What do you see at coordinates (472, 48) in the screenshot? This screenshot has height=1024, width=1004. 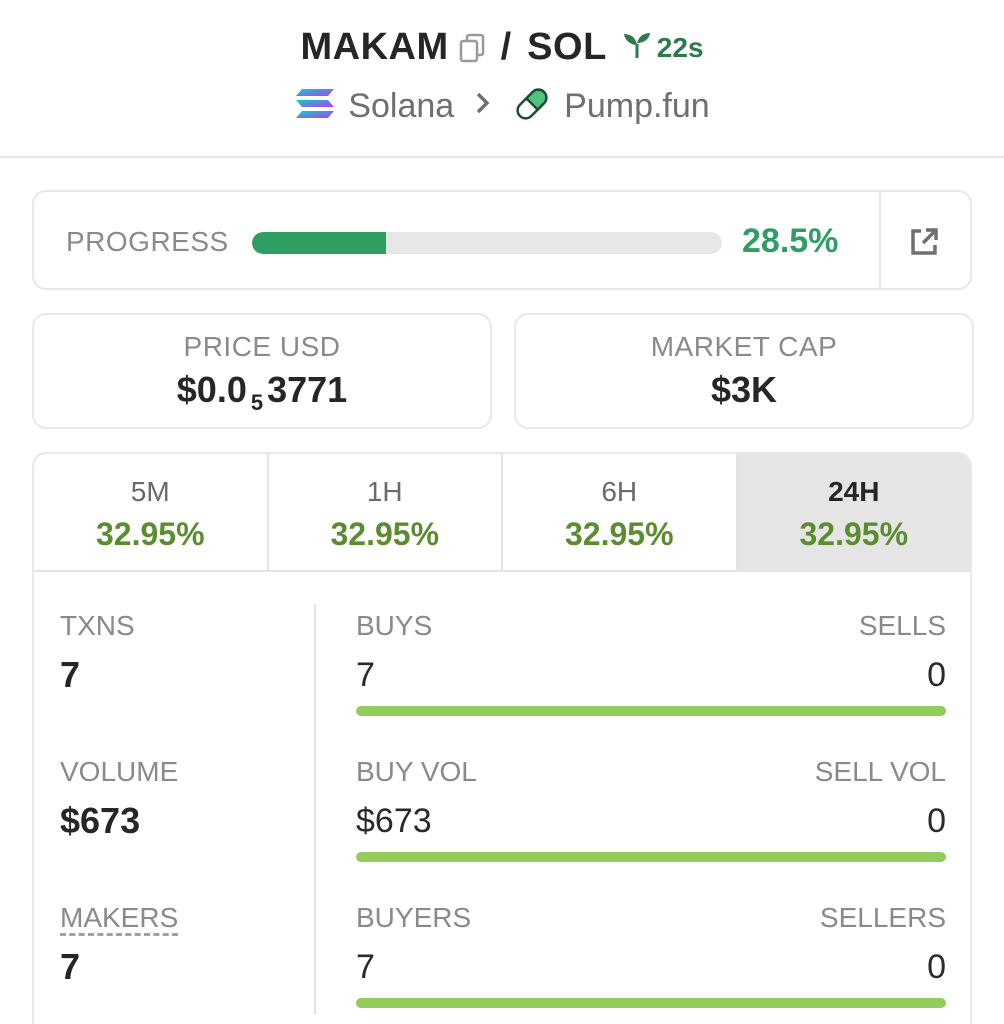 I see `copy-icon` at bounding box center [472, 48].